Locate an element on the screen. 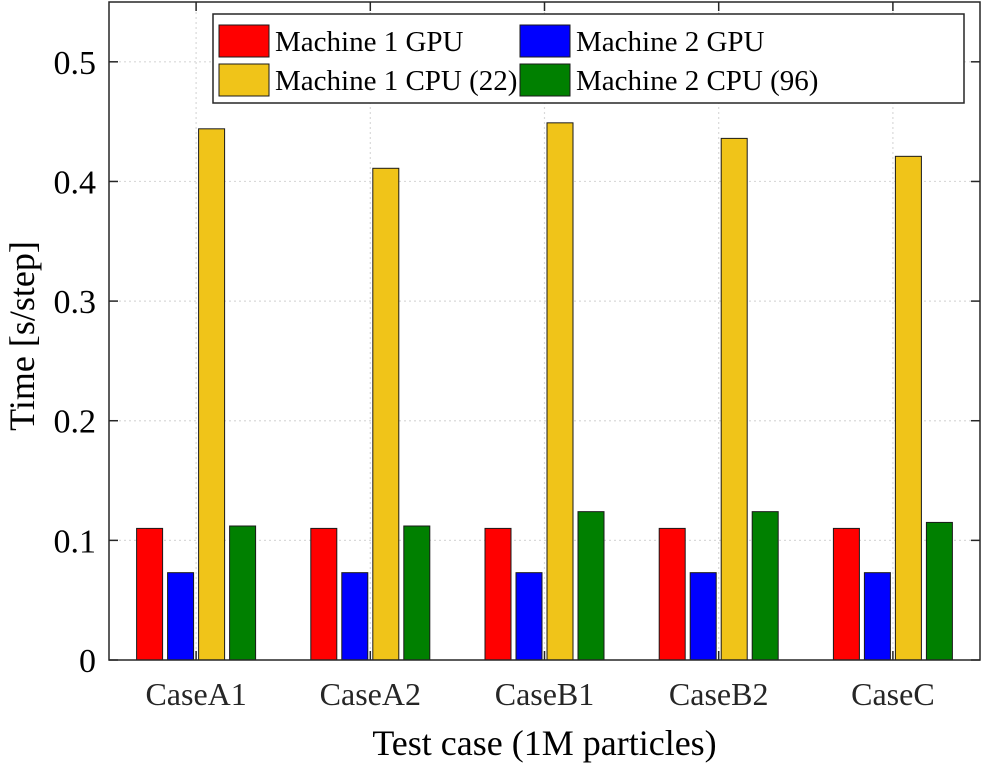 The height and width of the screenshot is (765, 996). y-tick-labels: 0 0.1 0.2 0.3 0.4 0.5 is located at coordinates (75, 362).